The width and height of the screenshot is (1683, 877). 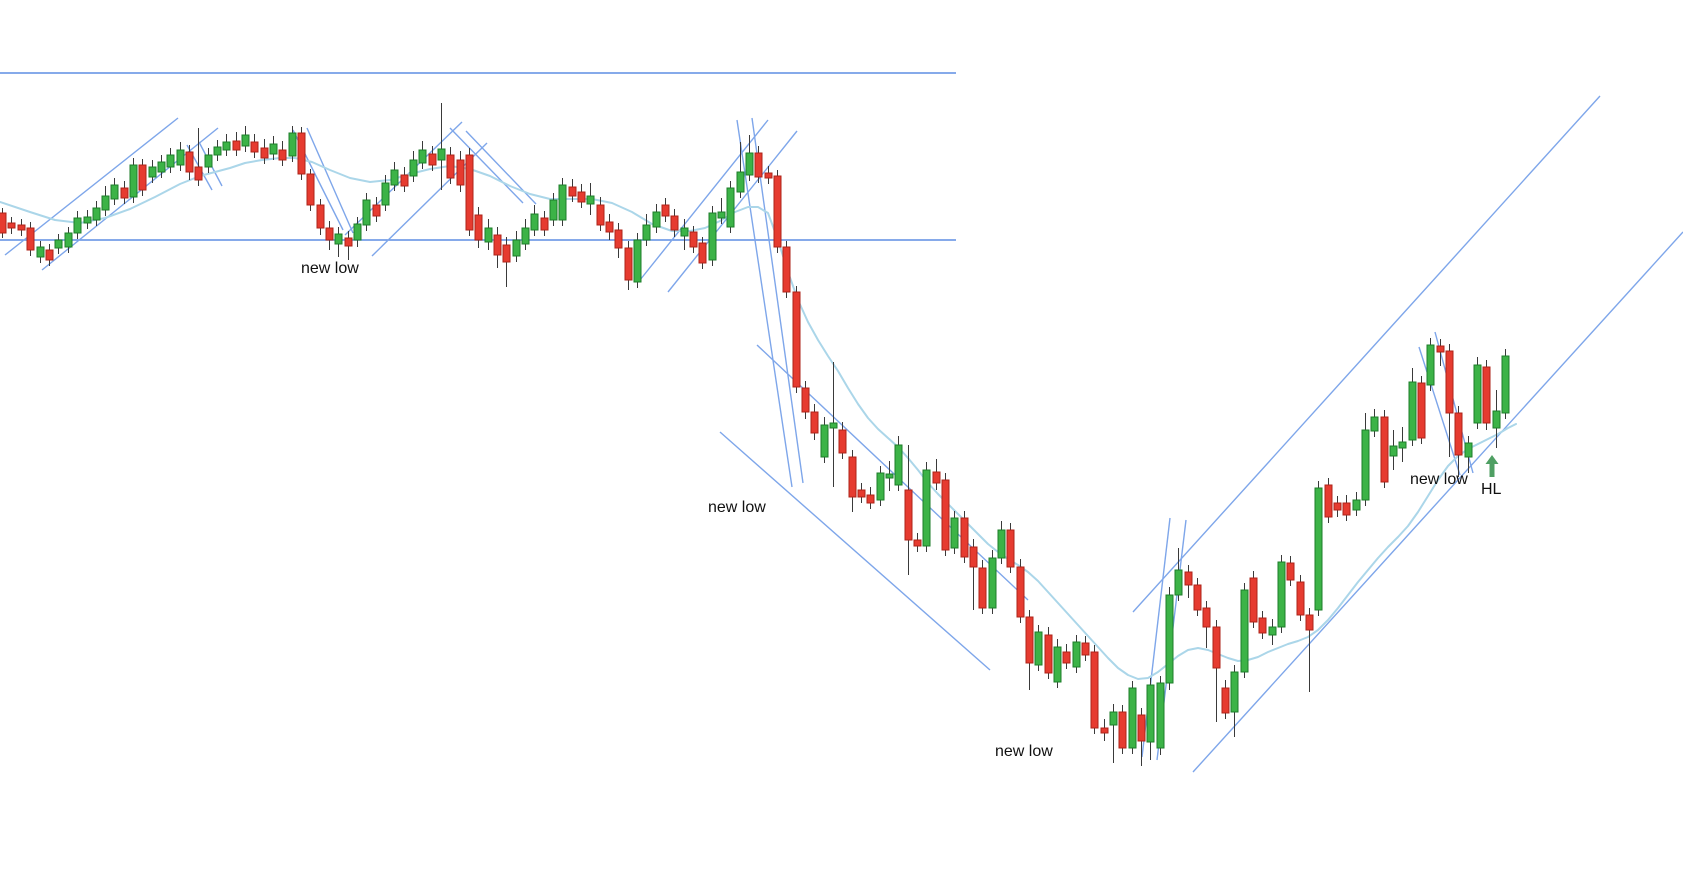 I want to click on annotation-new-low-4: new low, so click(x=1439, y=479).